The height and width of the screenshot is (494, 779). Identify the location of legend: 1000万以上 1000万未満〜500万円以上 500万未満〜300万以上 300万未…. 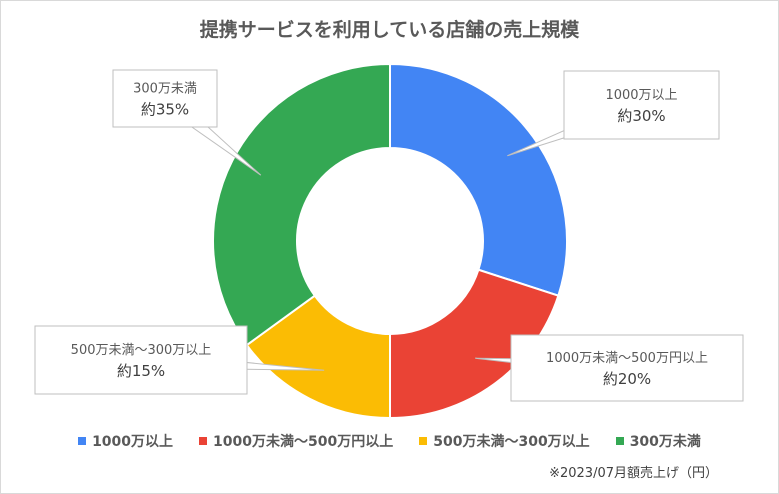
(389, 441).